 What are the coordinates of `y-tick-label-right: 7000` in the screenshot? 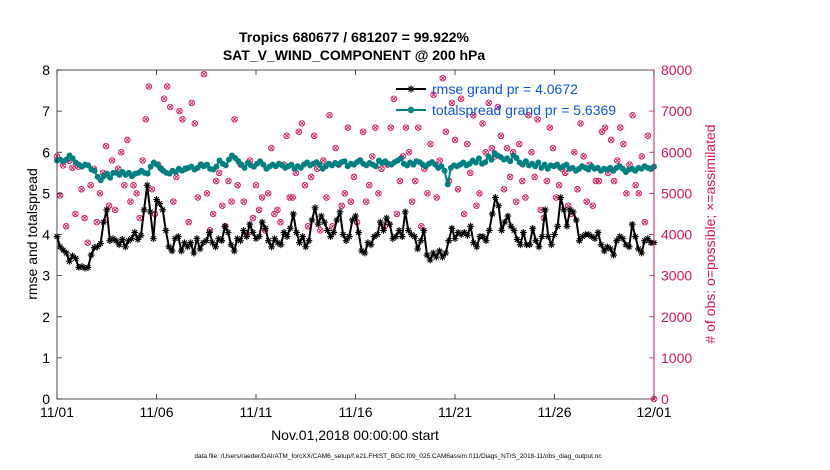 It's located at (676, 111).